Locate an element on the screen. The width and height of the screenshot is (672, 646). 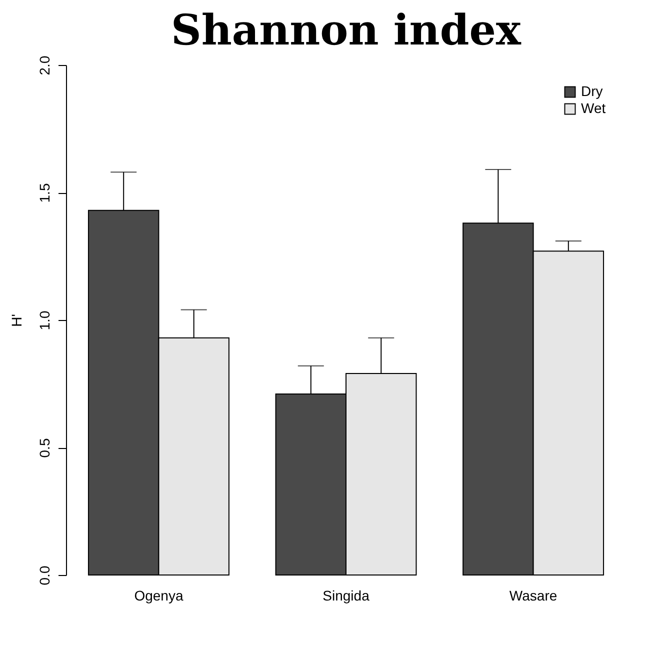
y-tick-label: 1.0 is located at coordinates (44, 320).